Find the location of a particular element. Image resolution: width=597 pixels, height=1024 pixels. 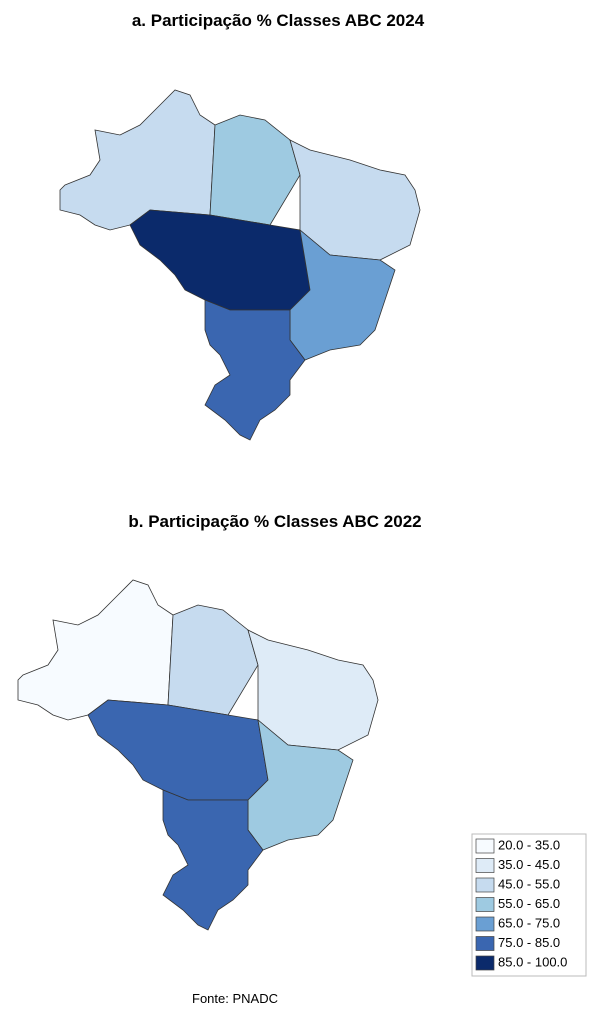

map-title: b. Participação % Classes ABC 2022 is located at coordinates (274, 521).